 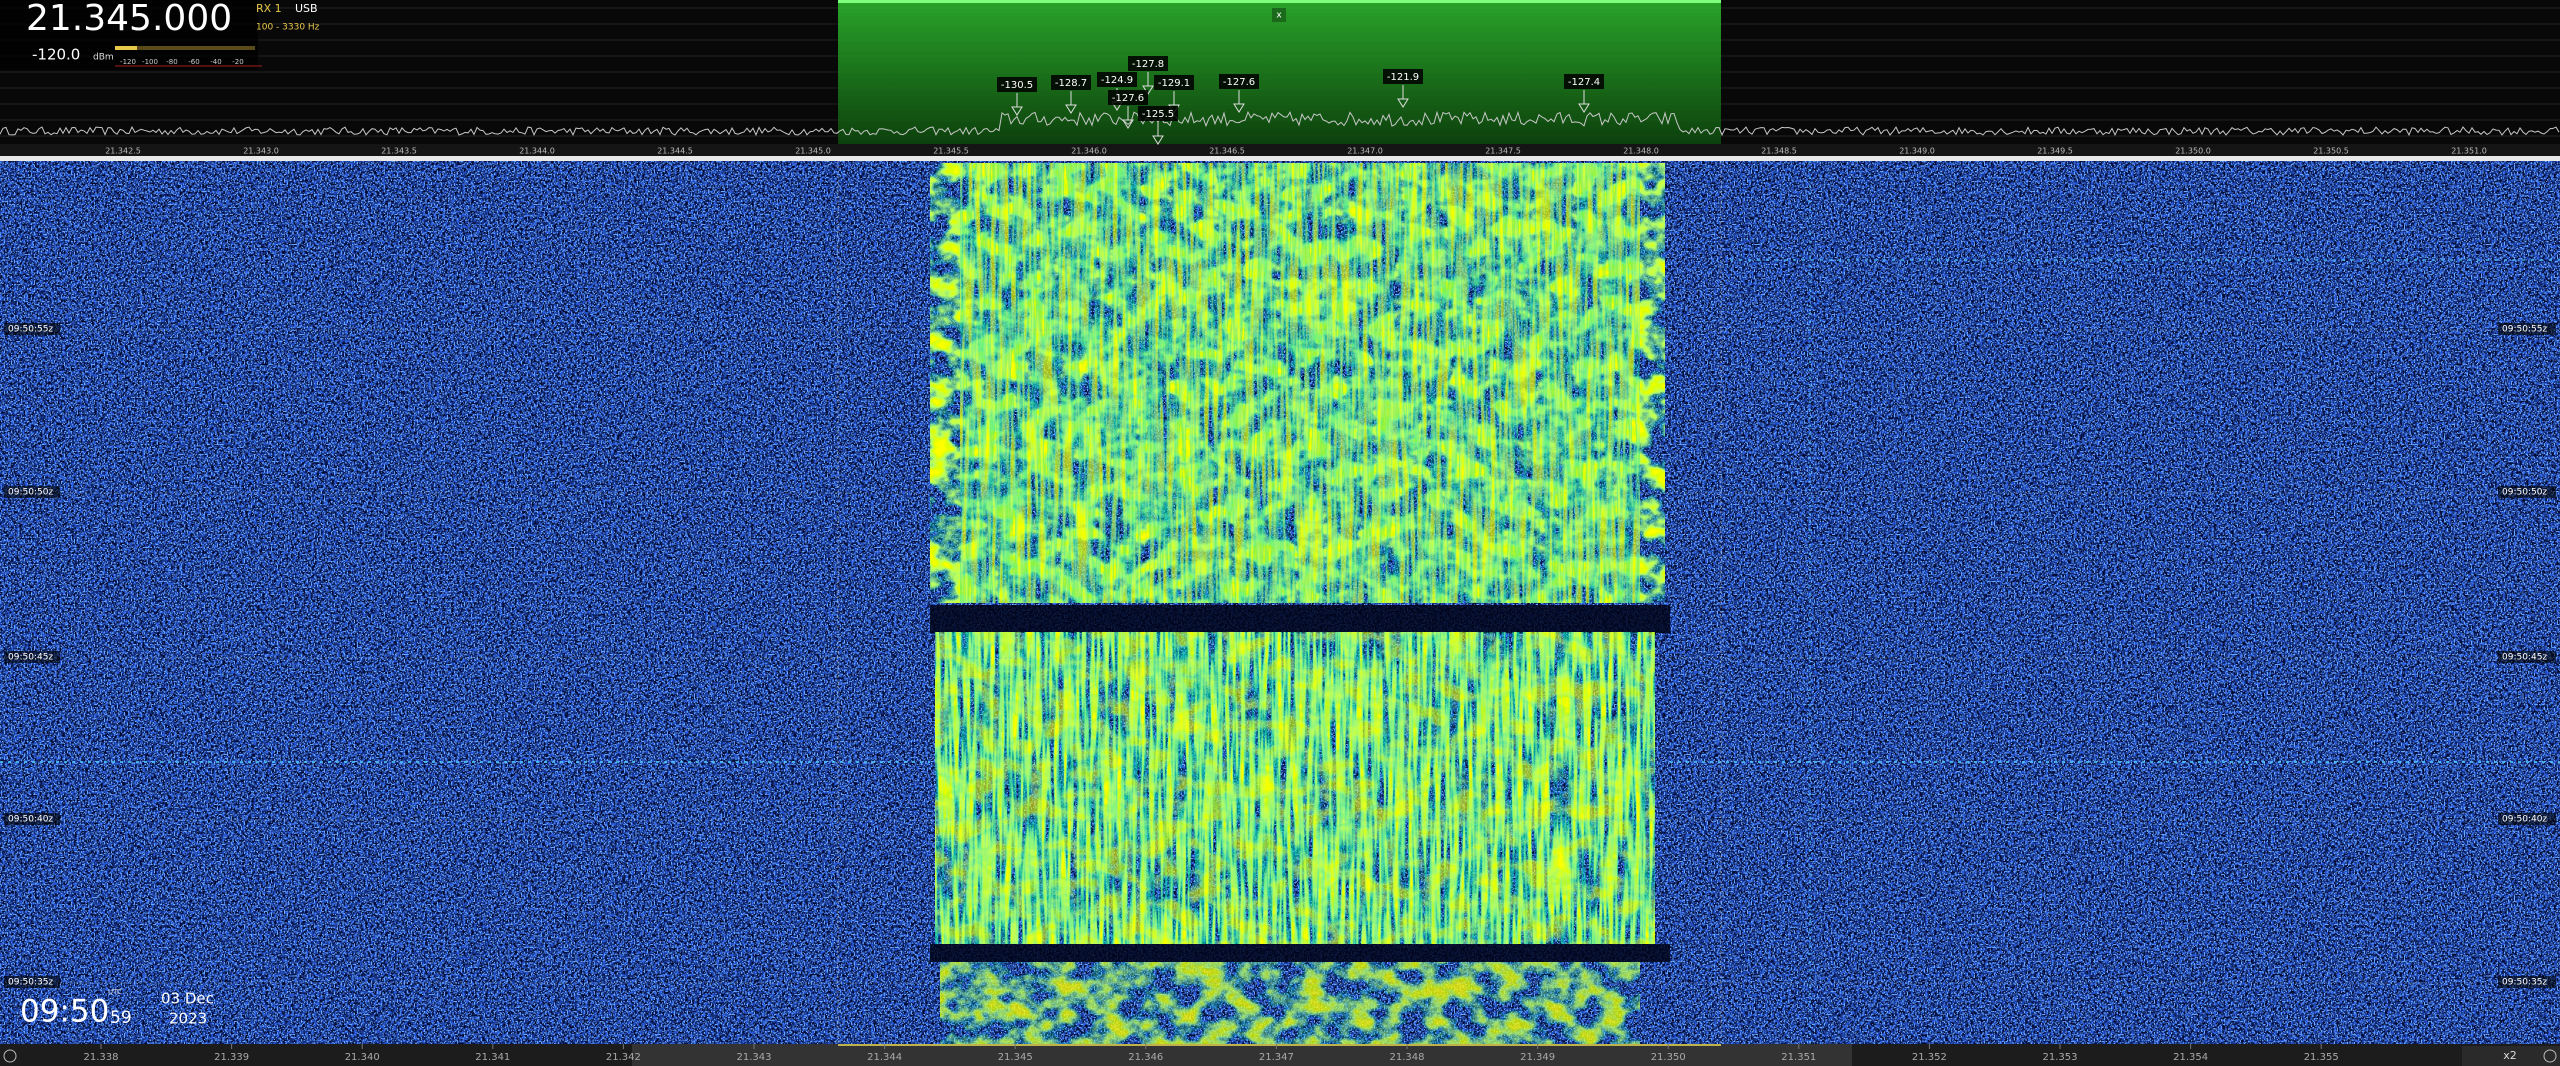 I want to click on zoom-controls, so click(x=2511, y=1056).